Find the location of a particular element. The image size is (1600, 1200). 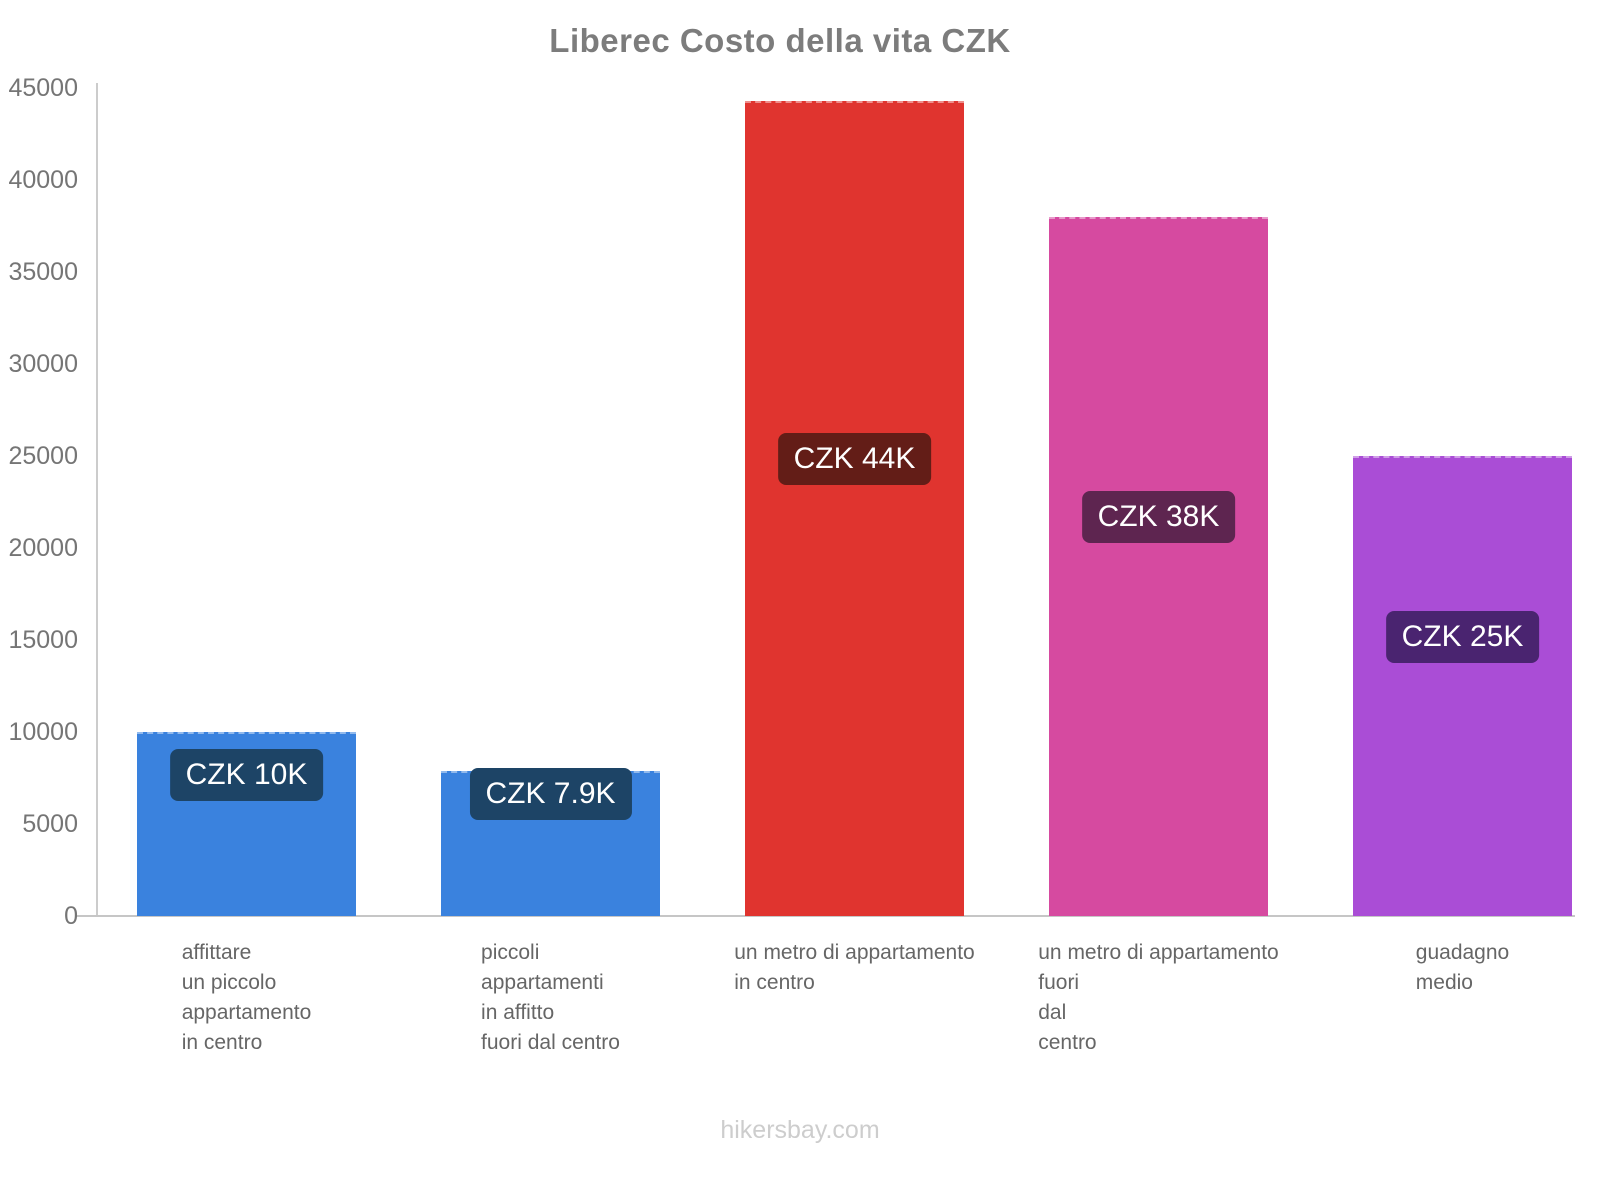

y-axis-tick-label: 35000 is located at coordinates (43, 272).